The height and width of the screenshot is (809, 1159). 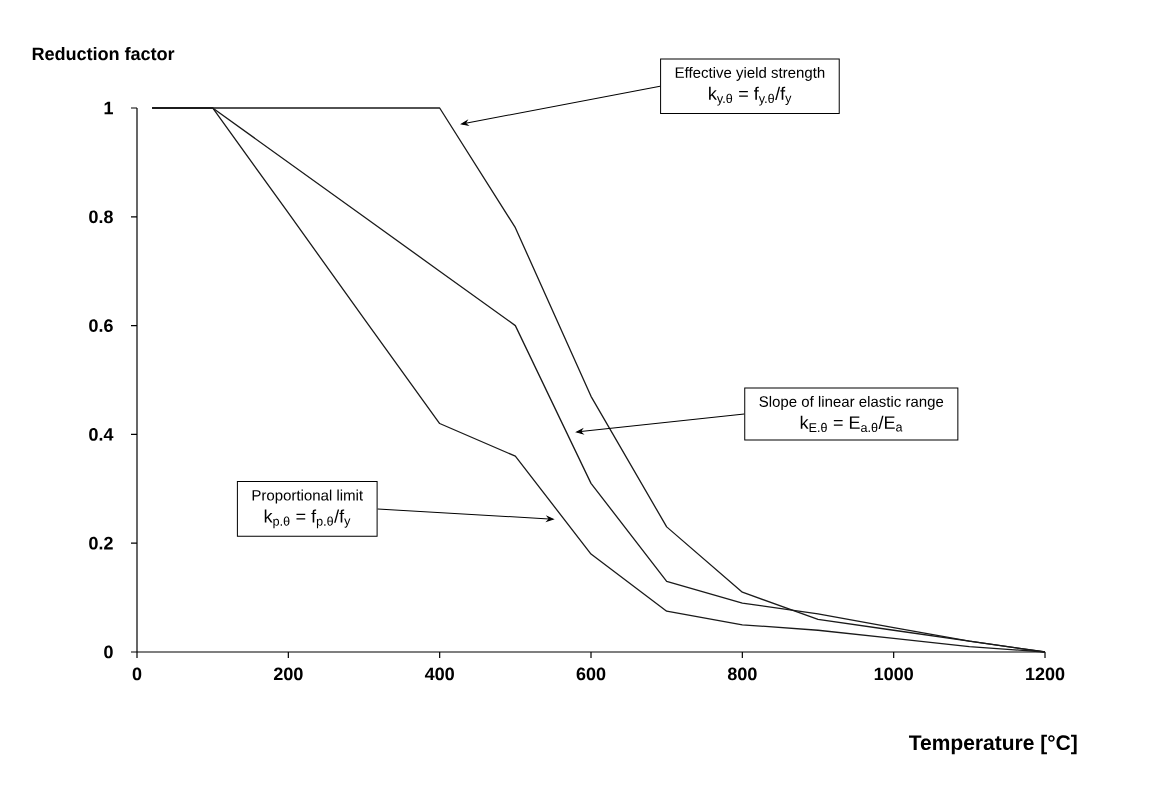 What do you see at coordinates (307, 519) in the screenshot?
I see `annotation: k$_{p.θ}$ = f$_{p.θ}$/f$_{y}$` at bounding box center [307, 519].